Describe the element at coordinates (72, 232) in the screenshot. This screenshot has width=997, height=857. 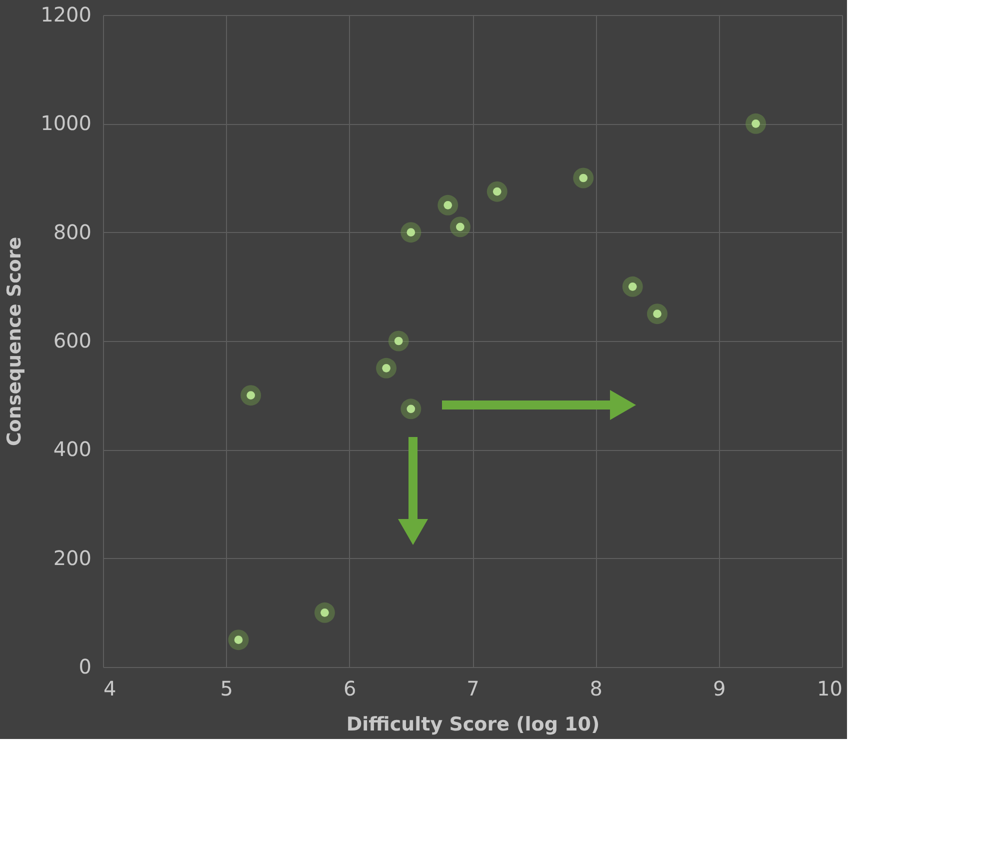
I see `y-tick-label: 800` at that location.